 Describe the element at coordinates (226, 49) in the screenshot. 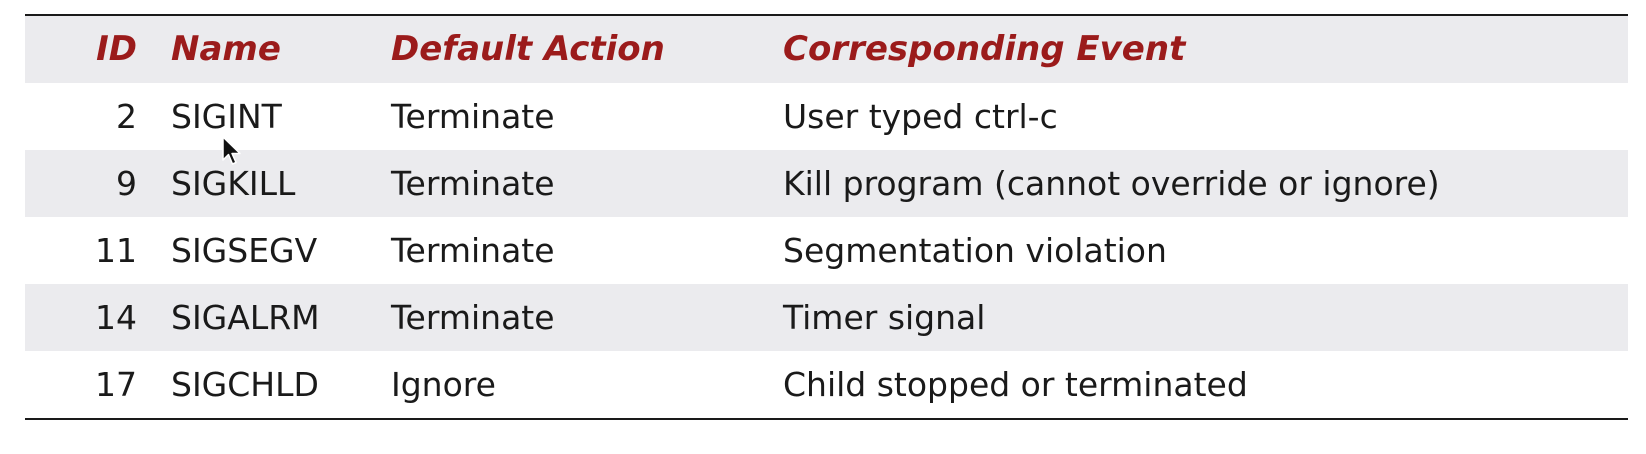

I see `header-name: Name` at that location.